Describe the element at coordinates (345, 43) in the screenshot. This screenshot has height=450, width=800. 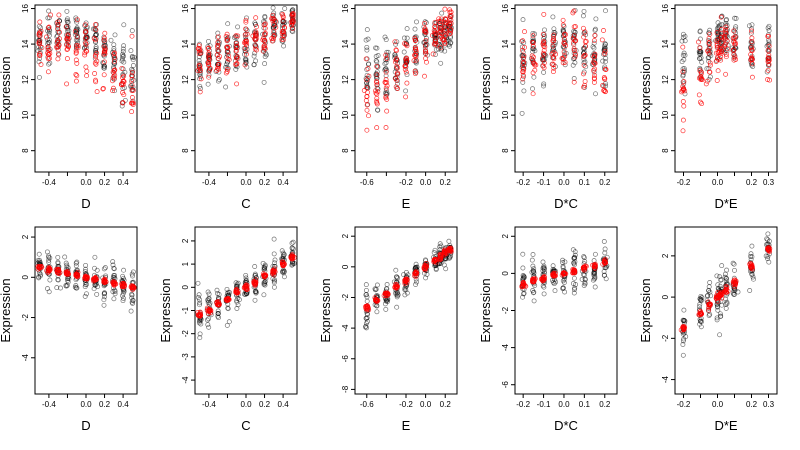
I see `y-tick-label: 14` at that location.